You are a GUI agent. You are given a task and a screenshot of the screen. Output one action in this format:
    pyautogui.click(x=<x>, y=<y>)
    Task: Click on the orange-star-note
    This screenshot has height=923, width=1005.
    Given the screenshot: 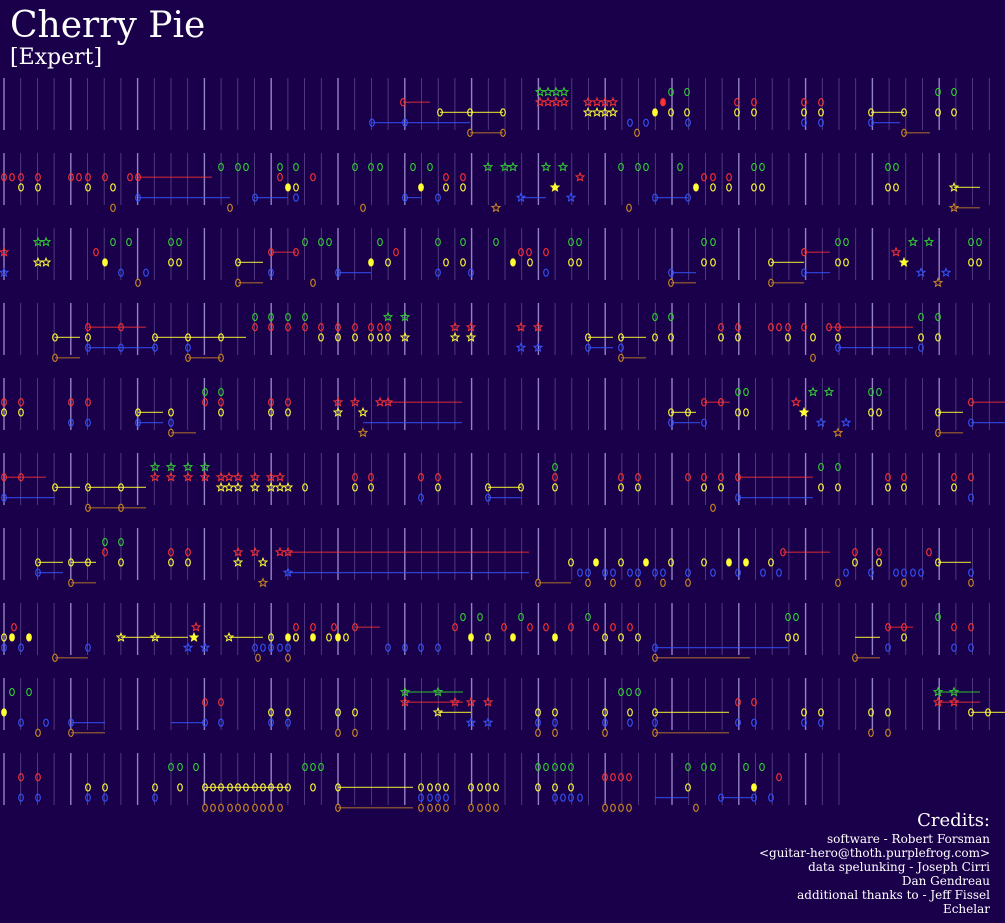 What is the action you would take?
    pyautogui.click(x=263, y=582)
    